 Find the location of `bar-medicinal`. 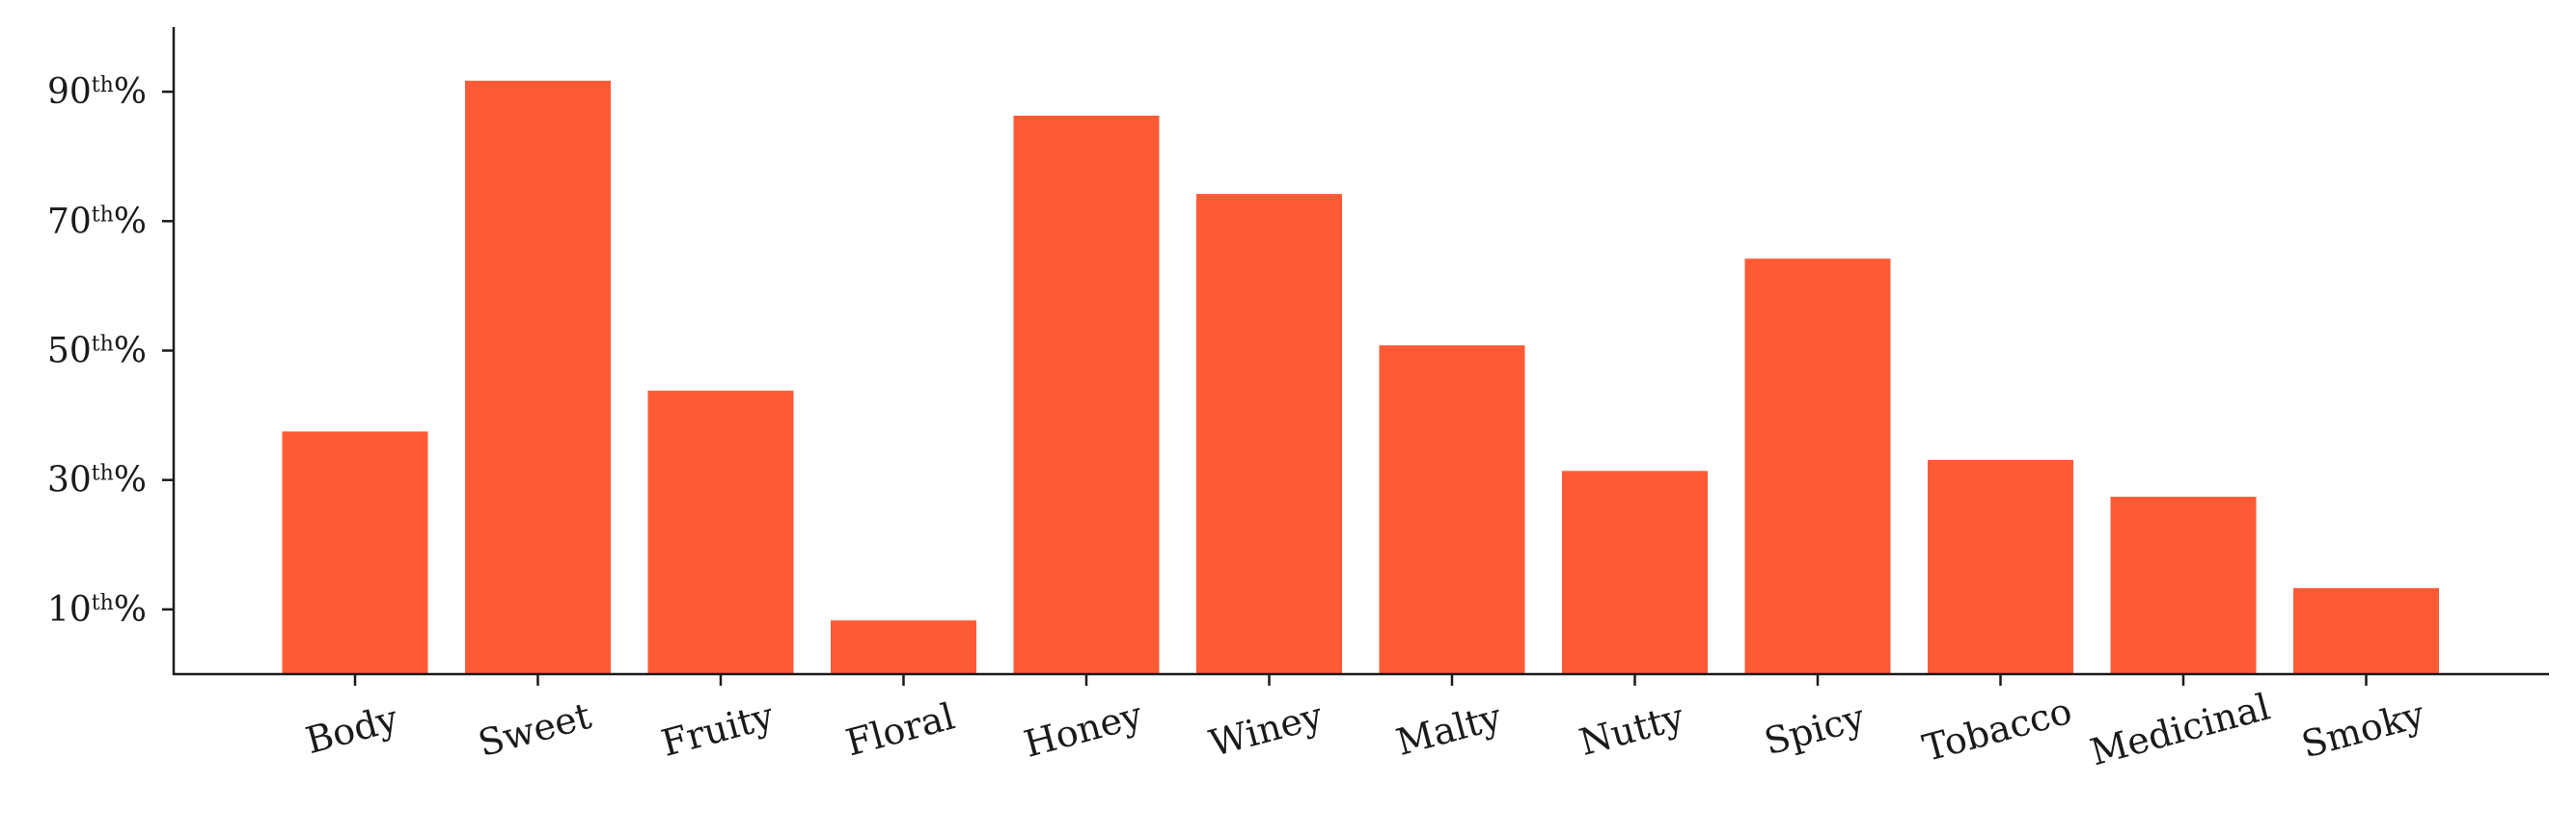

bar-medicinal is located at coordinates (2184, 585).